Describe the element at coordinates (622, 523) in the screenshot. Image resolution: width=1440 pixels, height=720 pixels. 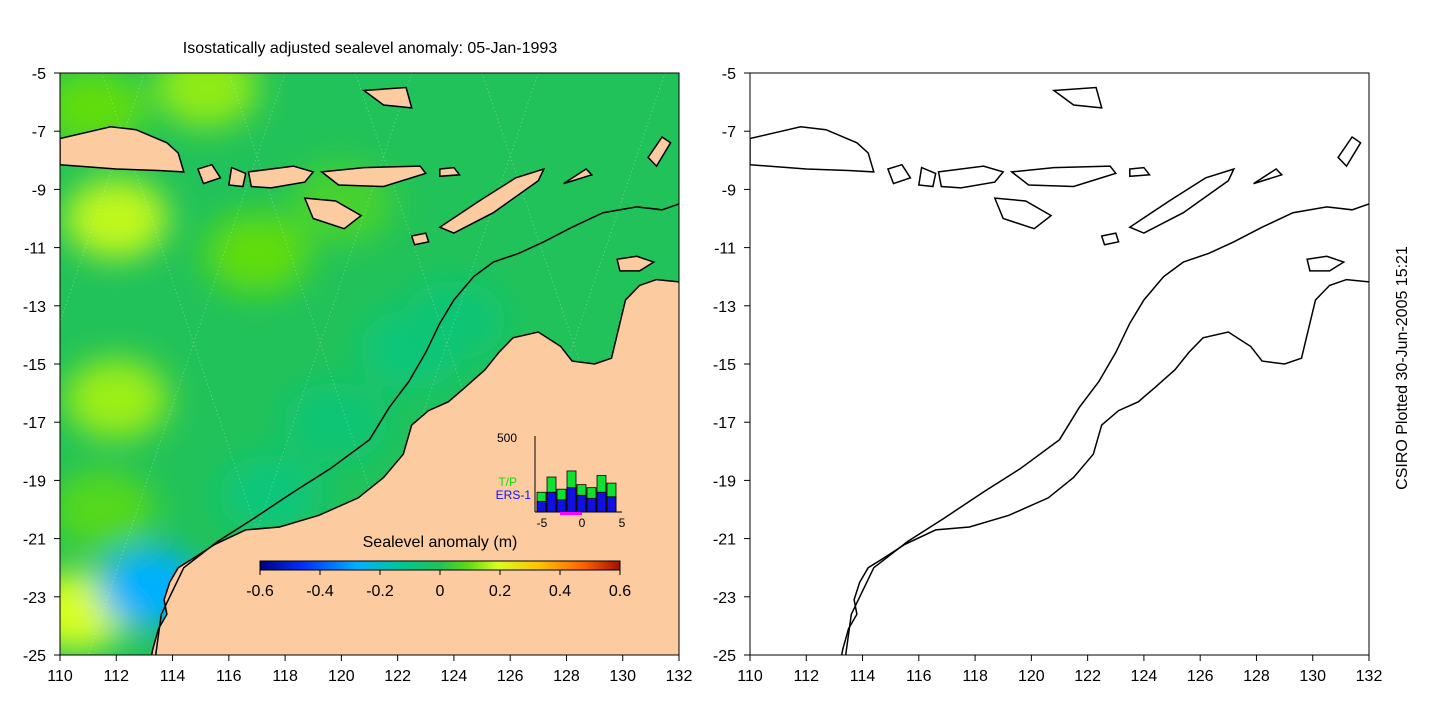
I see `inset-x-tick-label: 5` at that location.